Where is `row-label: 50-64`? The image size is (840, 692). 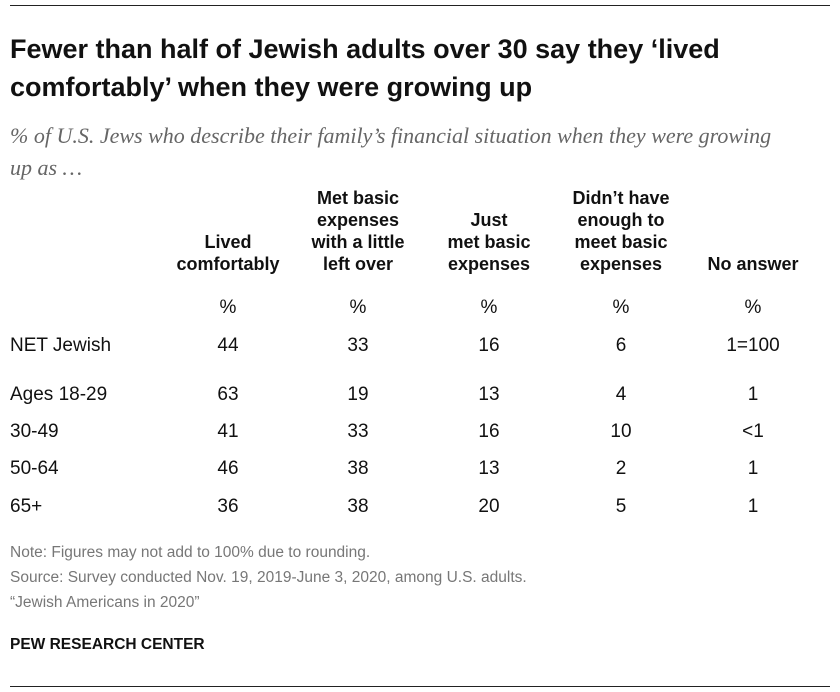
row-label: 50-64 is located at coordinates (34, 468).